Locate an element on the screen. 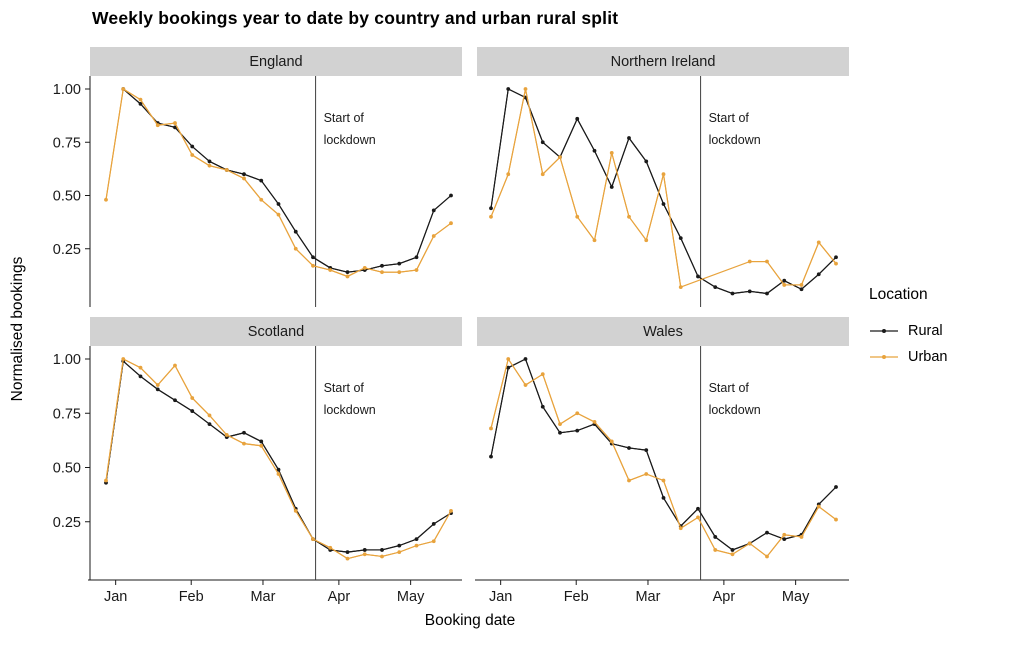  rural-line-key-icon is located at coordinates (884, 331).